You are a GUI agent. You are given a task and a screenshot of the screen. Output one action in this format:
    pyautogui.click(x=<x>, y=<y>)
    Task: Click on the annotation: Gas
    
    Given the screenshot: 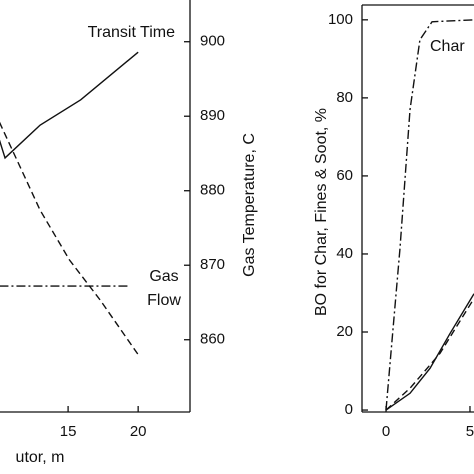 What is the action you would take?
    pyautogui.click(x=163, y=276)
    